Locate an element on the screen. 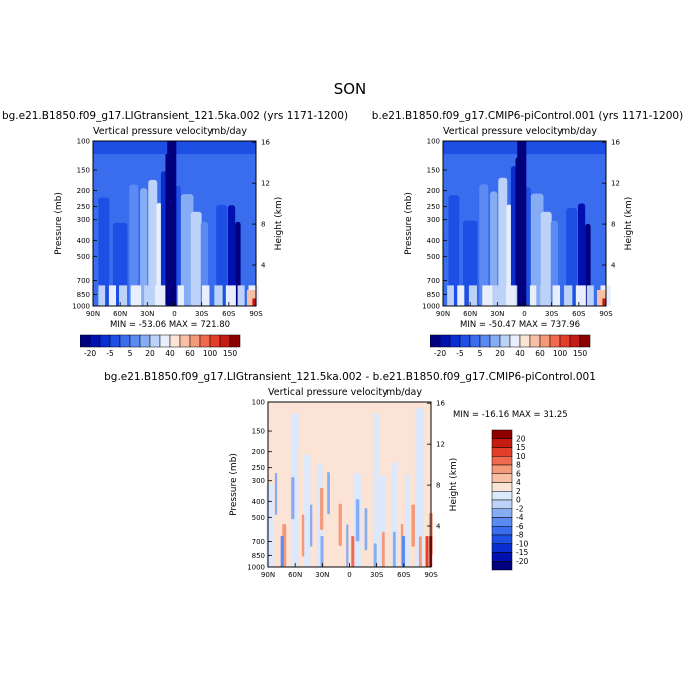  y-tick-label: 1000 is located at coordinates (431, 307).